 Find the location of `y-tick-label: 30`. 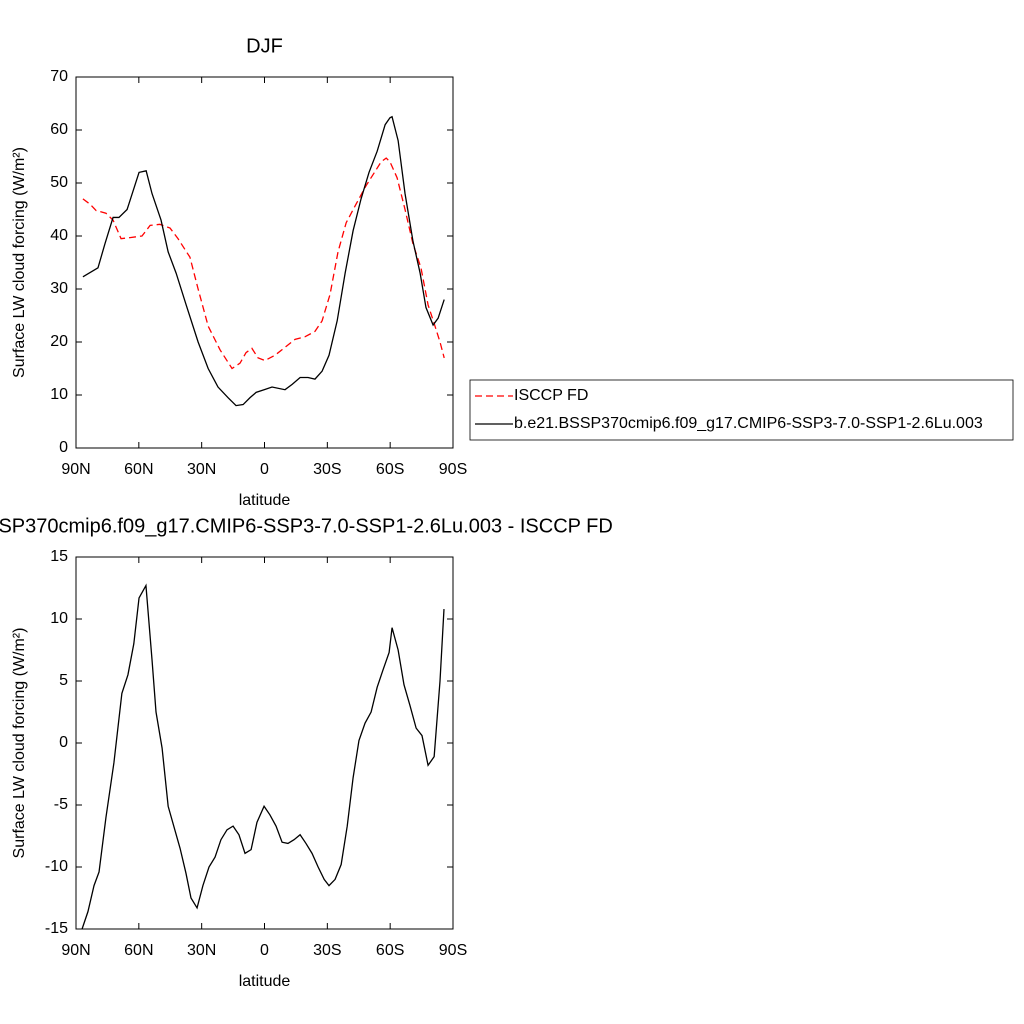

y-tick-label: 30 is located at coordinates (59, 288).